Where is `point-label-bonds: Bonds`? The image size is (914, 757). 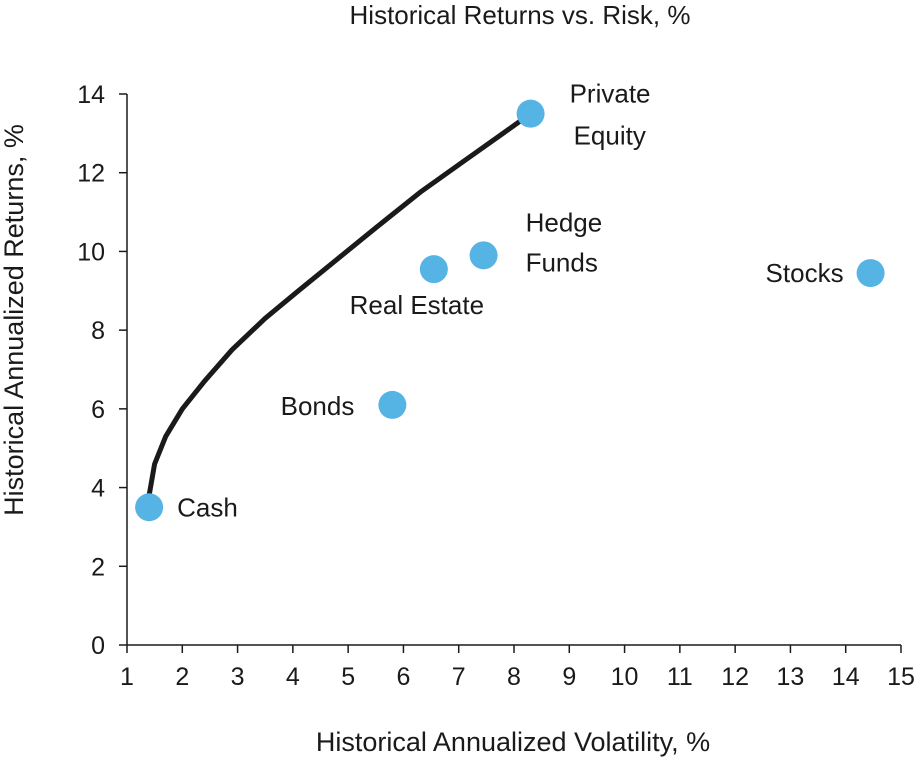 point-label-bonds: Bonds is located at coordinates (318, 406).